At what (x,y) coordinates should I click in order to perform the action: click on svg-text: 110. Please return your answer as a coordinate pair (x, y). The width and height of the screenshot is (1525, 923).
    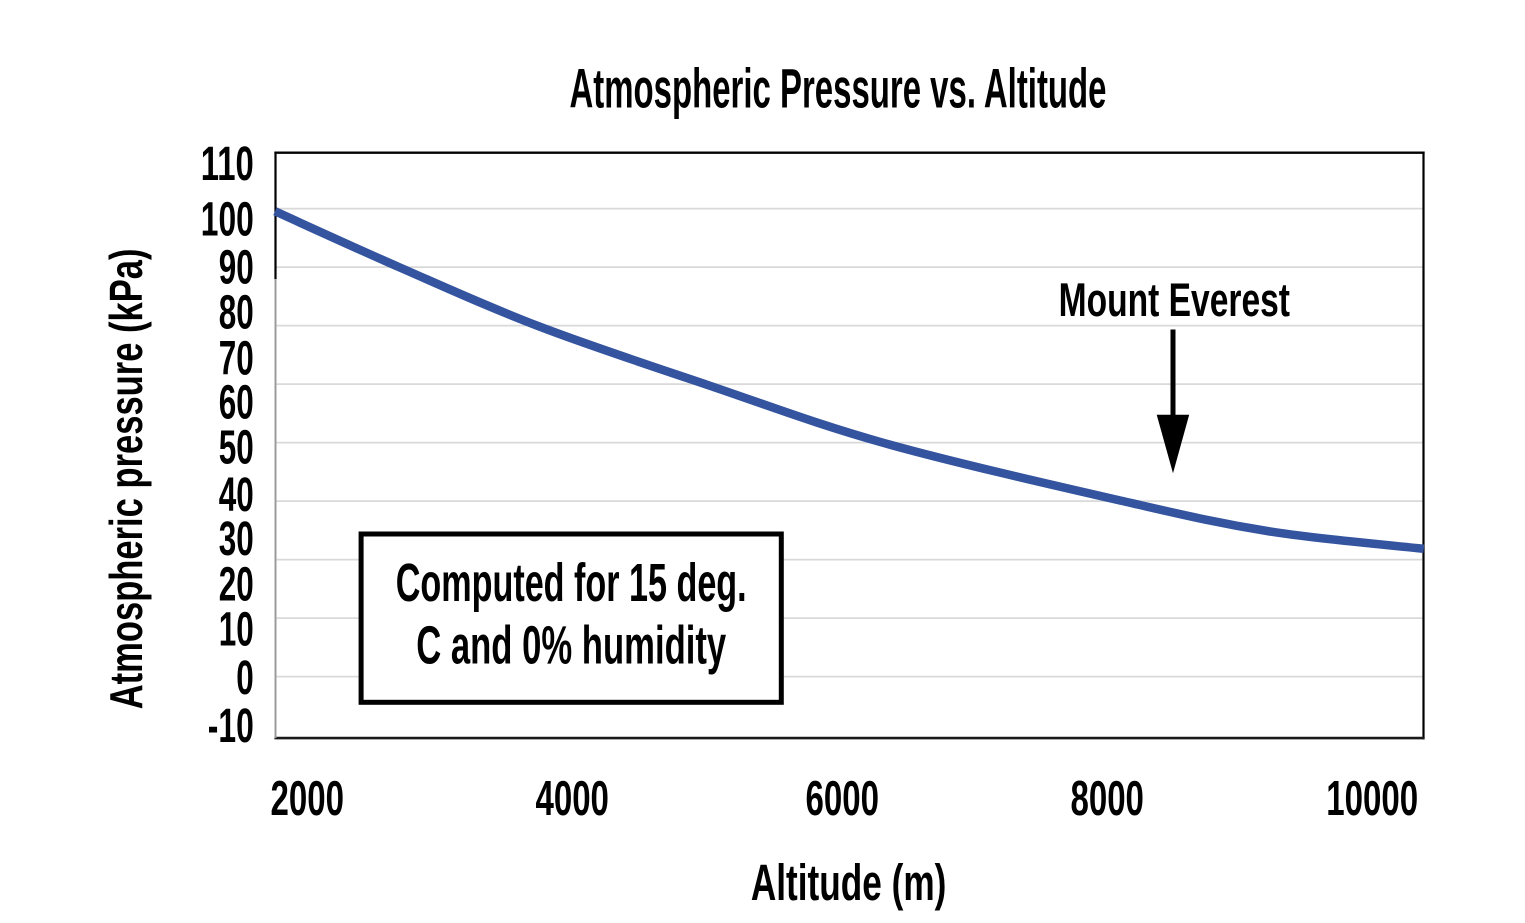
    Looking at the image, I should click on (227, 164).